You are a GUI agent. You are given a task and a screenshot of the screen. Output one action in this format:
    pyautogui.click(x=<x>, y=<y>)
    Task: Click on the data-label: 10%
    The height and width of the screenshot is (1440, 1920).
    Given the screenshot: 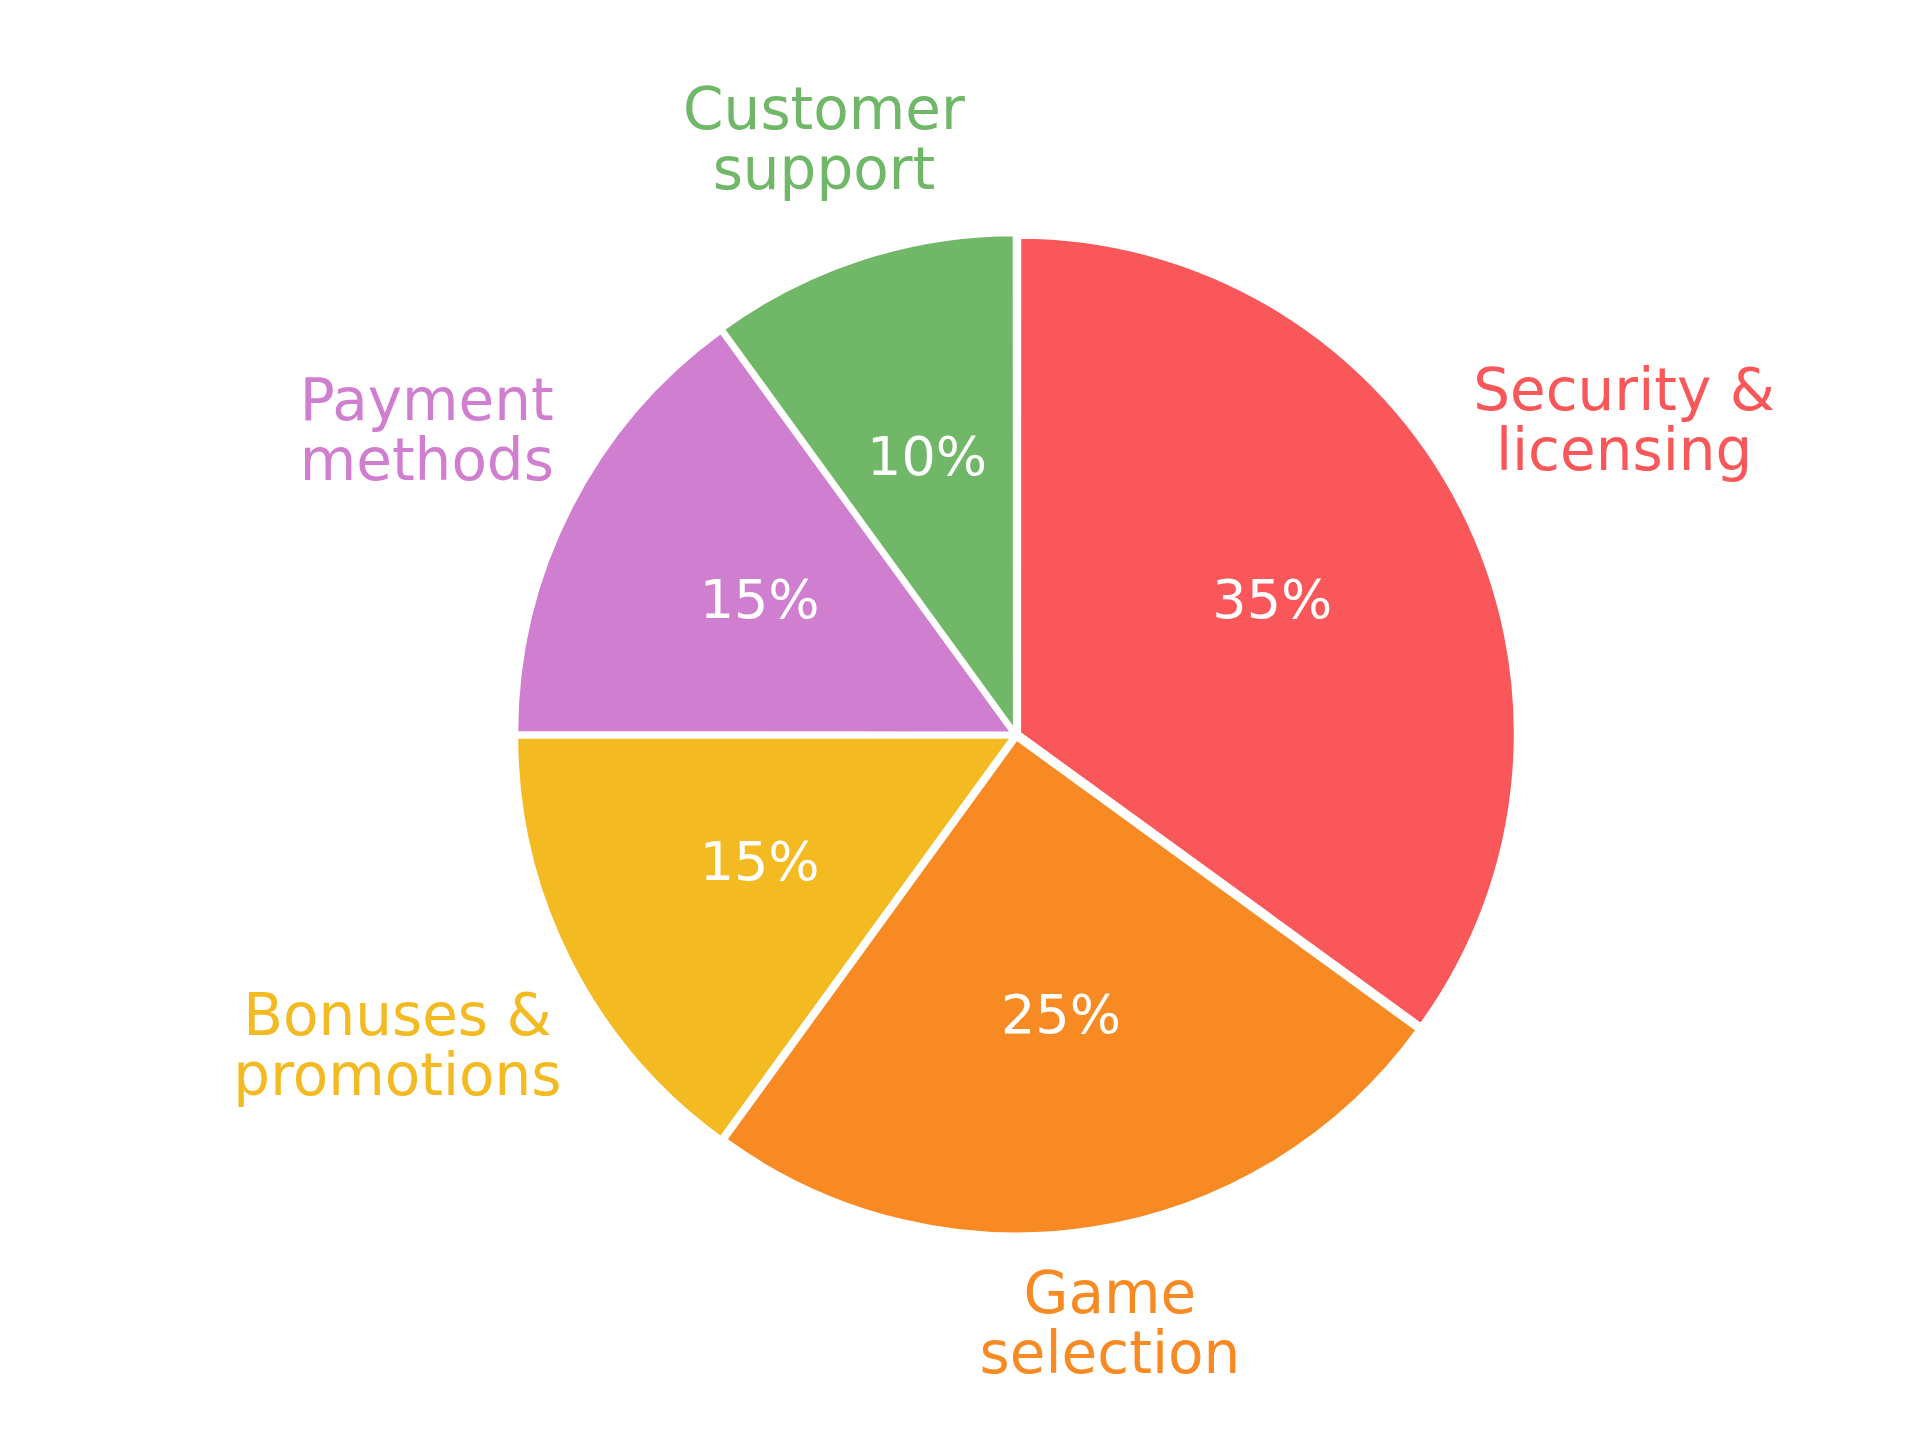 What is the action you would take?
    pyautogui.click(x=927, y=457)
    